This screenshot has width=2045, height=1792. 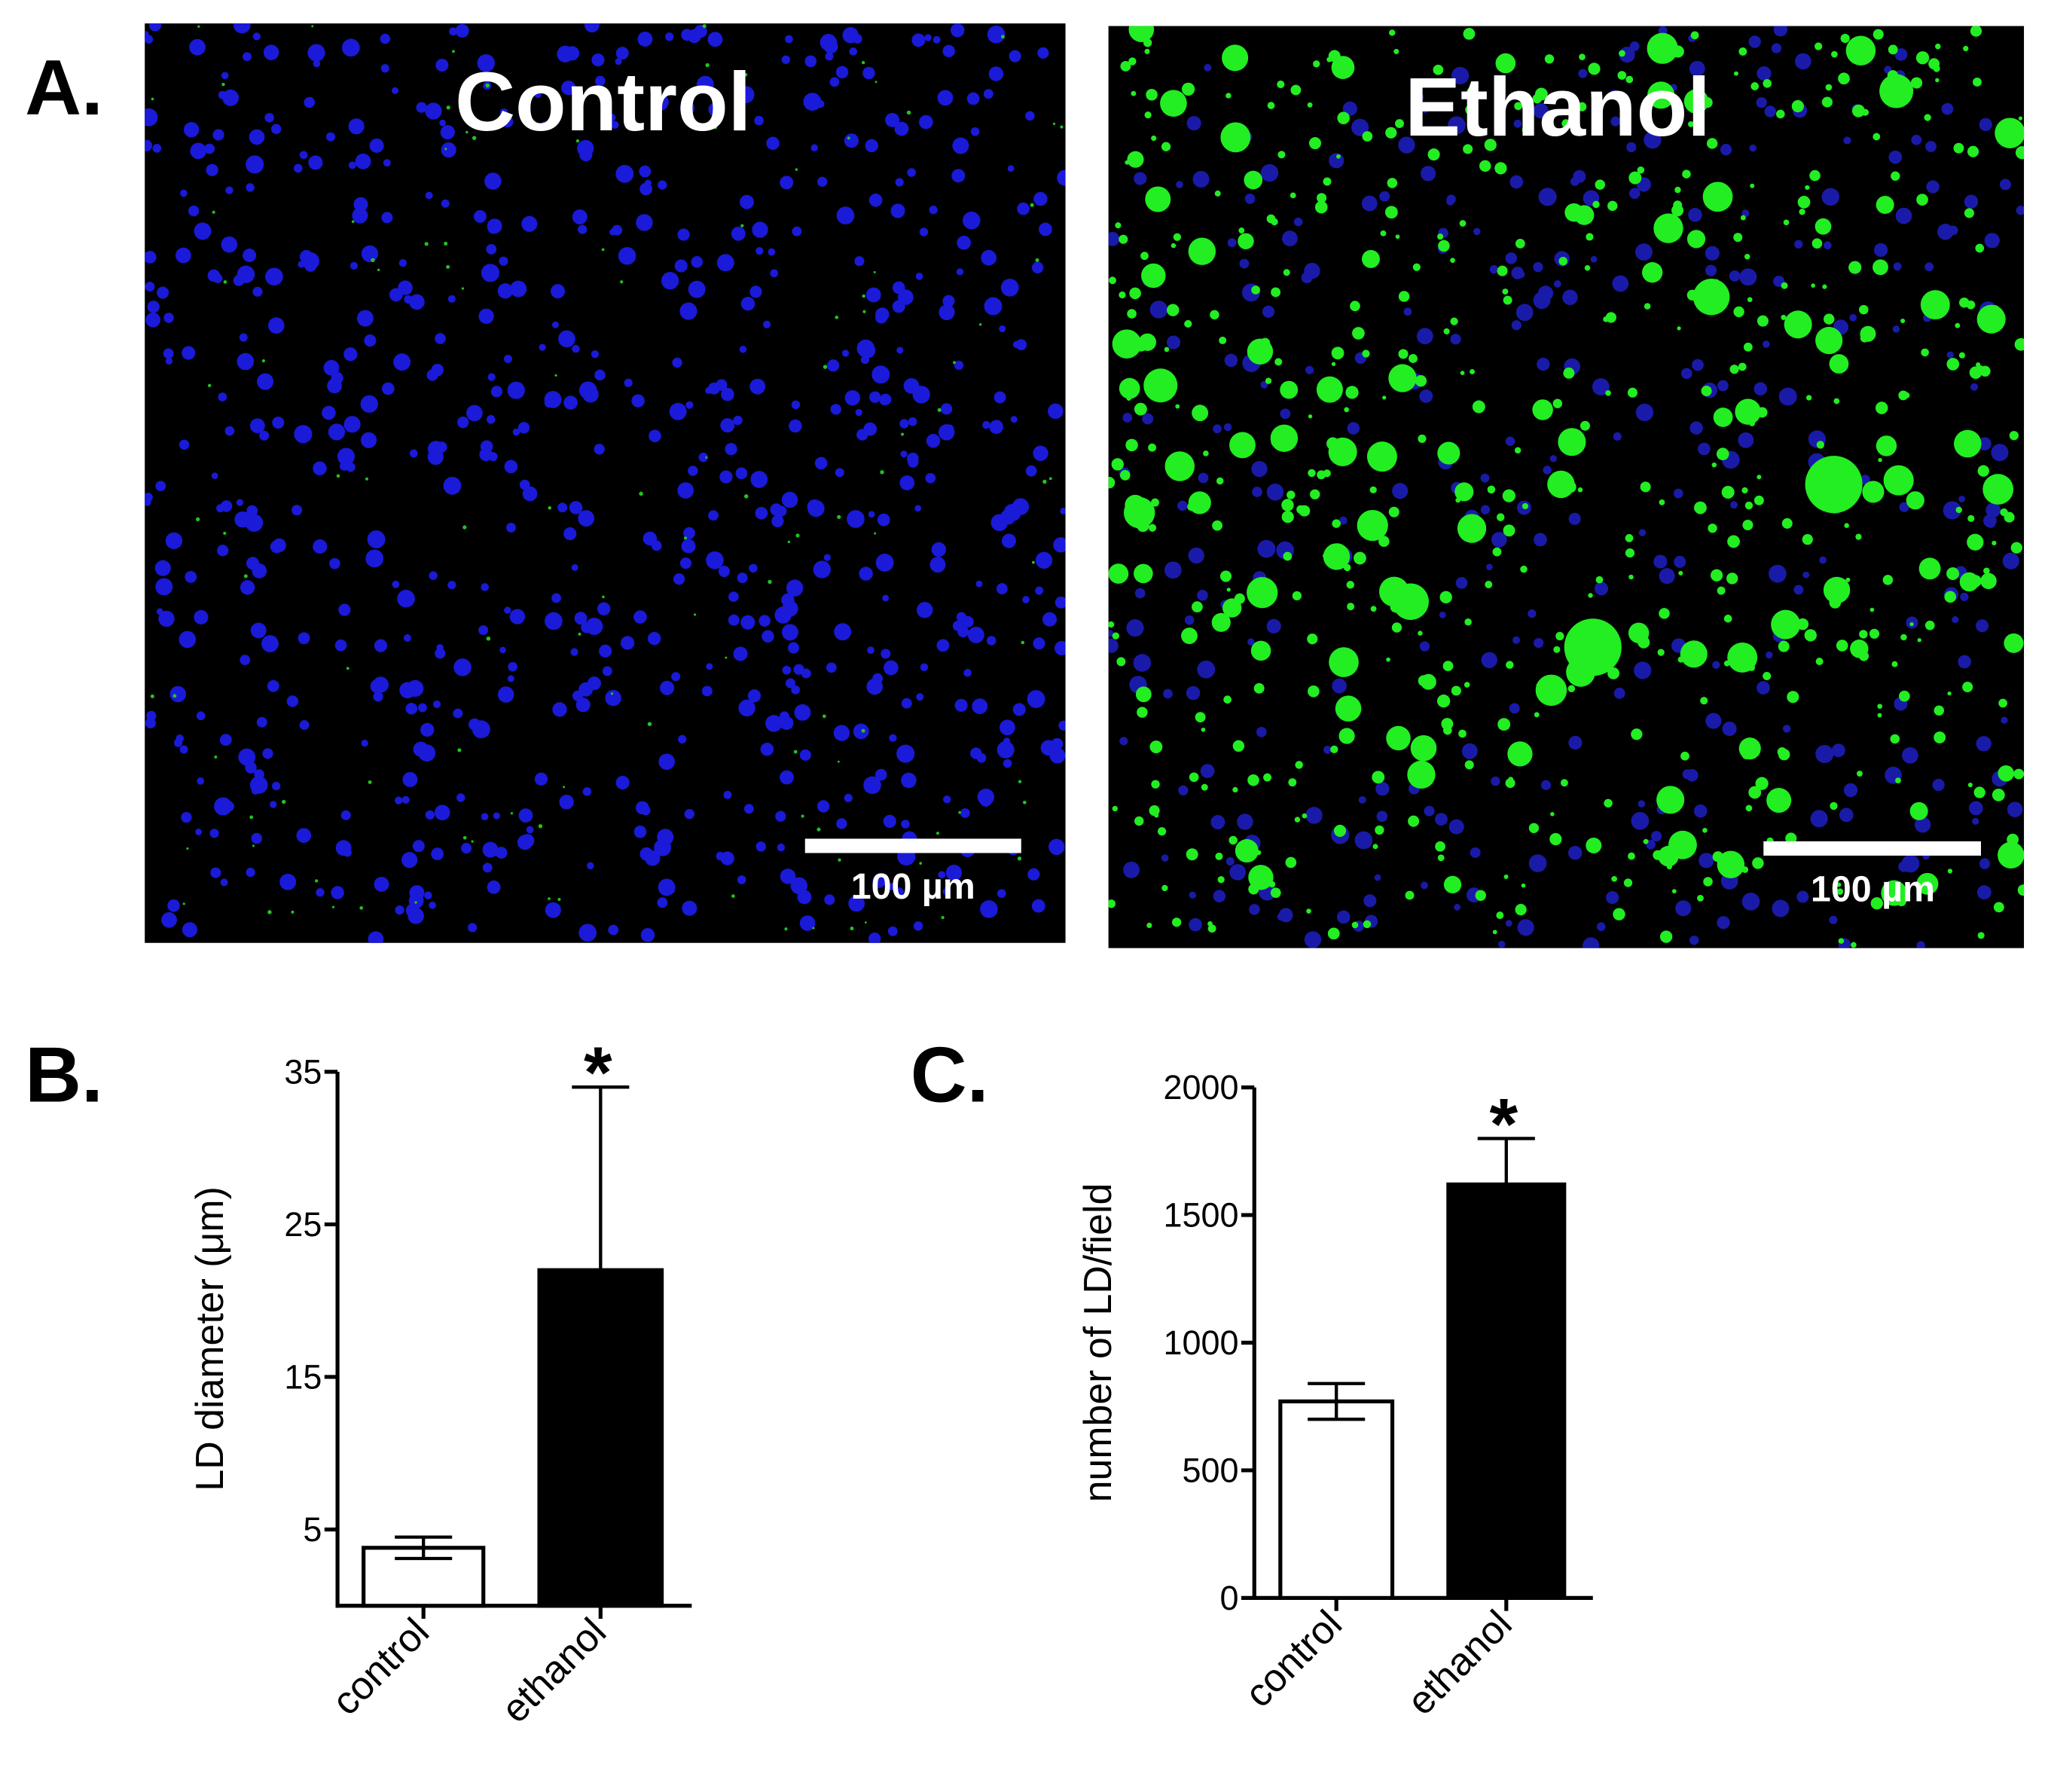 What do you see at coordinates (598, 1072) in the screenshot?
I see `significance-mark: *` at bounding box center [598, 1072].